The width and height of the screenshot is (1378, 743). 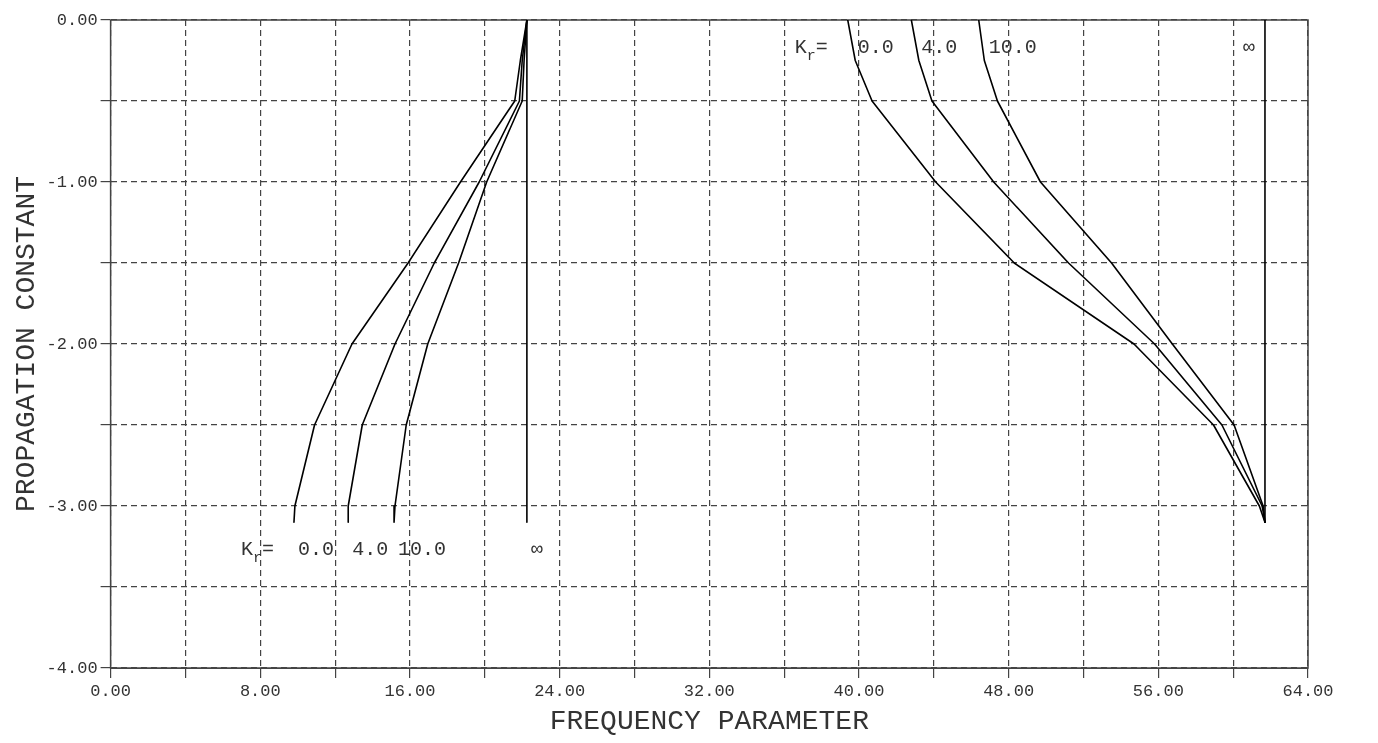 What do you see at coordinates (859, 691) in the screenshot?
I see `x-tick-label: 40.00` at bounding box center [859, 691].